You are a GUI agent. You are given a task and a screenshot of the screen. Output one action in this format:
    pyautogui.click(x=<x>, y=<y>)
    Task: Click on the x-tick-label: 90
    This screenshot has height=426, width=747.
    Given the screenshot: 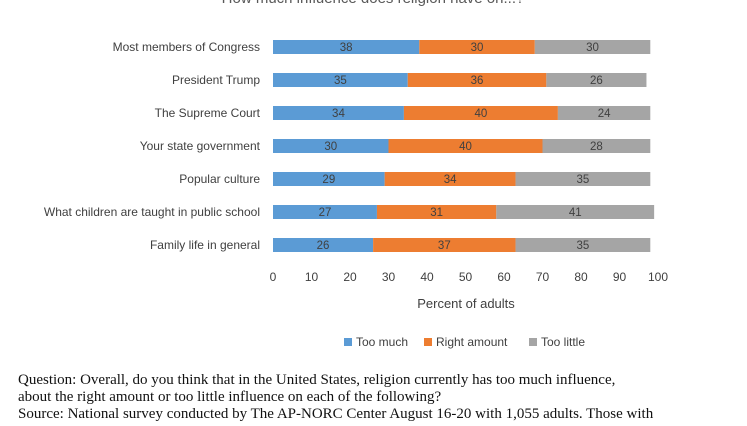 What is the action you would take?
    pyautogui.click(x=620, y=277)
    